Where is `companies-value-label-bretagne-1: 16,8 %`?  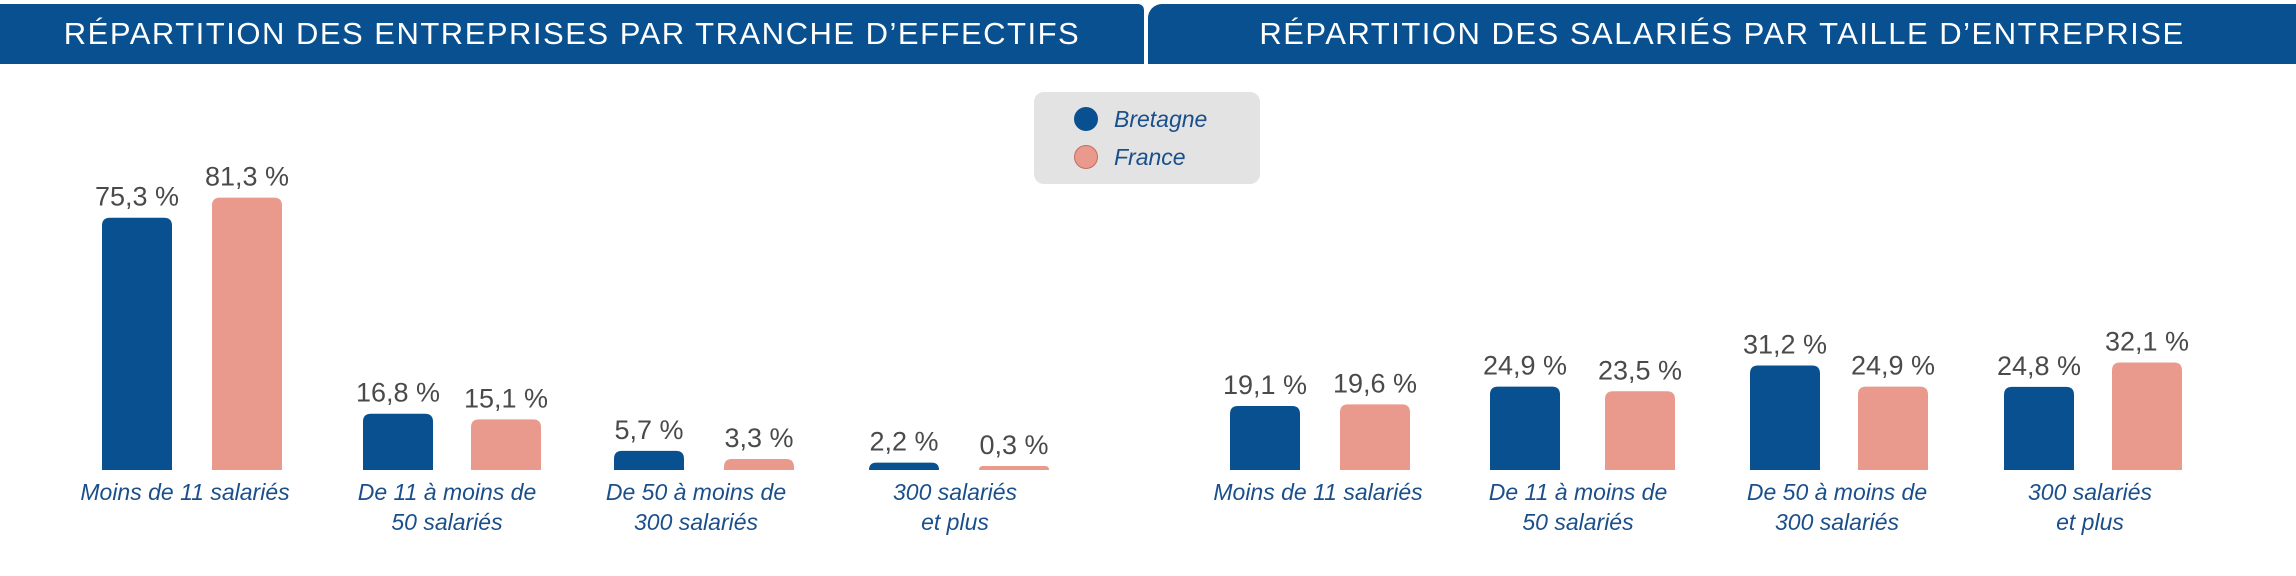 companies-value-label-bretagne-1: 16,8 % is located at coordinates (398, 393).